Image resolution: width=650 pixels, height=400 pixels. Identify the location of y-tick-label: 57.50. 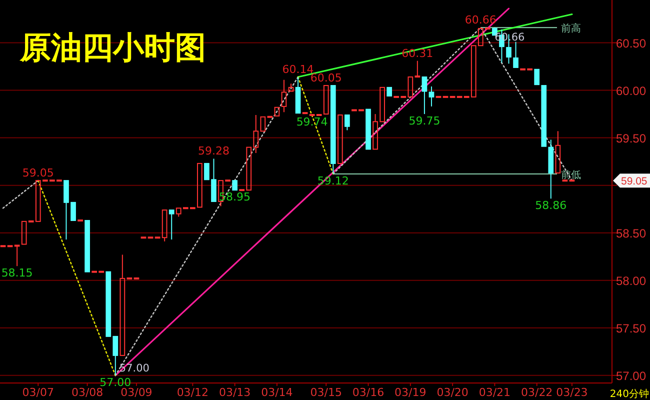
(631, 328).